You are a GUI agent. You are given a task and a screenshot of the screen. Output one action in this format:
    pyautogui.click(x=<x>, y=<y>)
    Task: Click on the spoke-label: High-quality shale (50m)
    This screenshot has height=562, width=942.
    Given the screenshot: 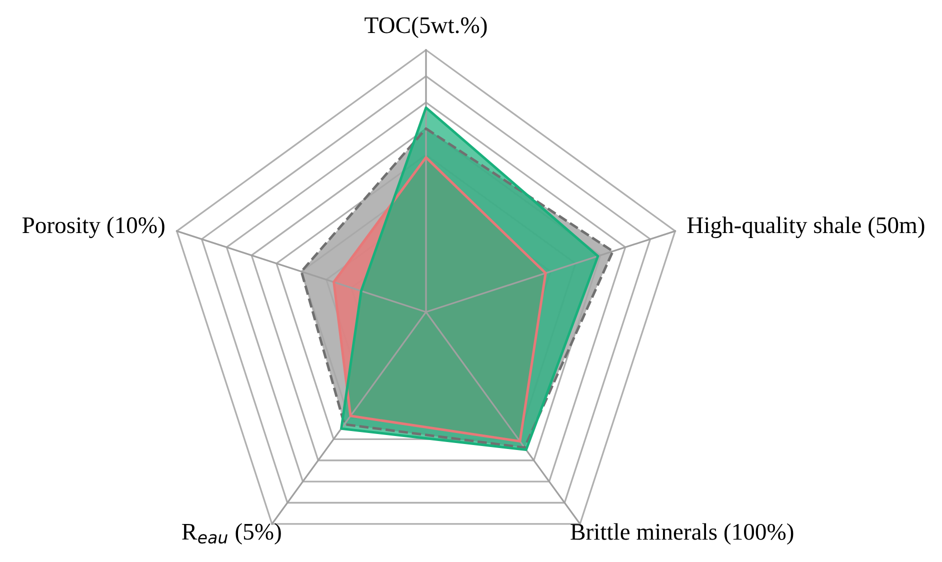 What is the action you would take?
    pyautogui.click(x=805, y=227)
    